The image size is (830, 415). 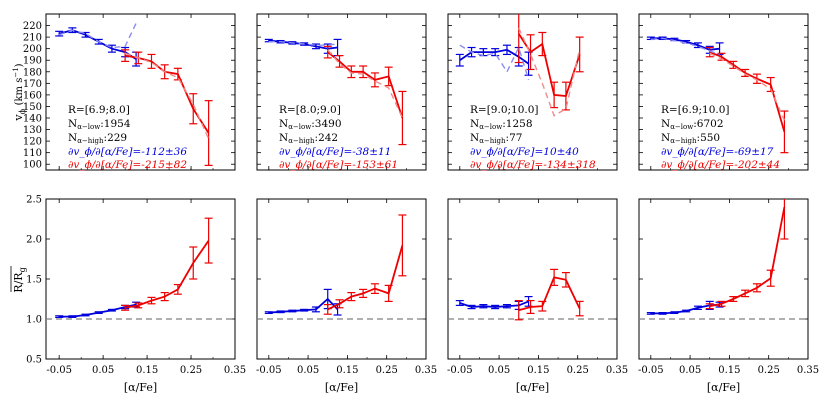 I want to click on legend-n-low-part: N, so click(x=474, y=124).